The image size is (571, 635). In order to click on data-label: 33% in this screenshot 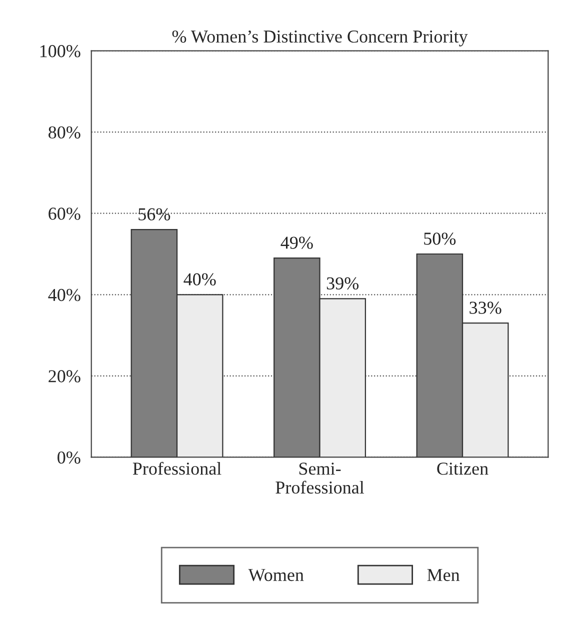, I will do `click(486, 308)`.